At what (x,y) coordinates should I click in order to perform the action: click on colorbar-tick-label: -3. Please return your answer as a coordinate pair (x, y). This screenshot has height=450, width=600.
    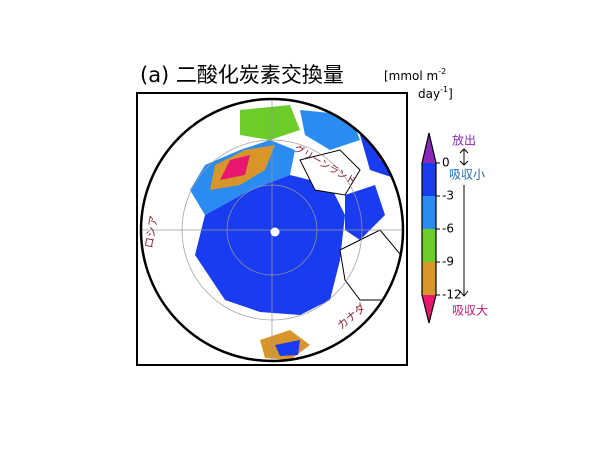
    Looking at the image, I should click on (448, 196).